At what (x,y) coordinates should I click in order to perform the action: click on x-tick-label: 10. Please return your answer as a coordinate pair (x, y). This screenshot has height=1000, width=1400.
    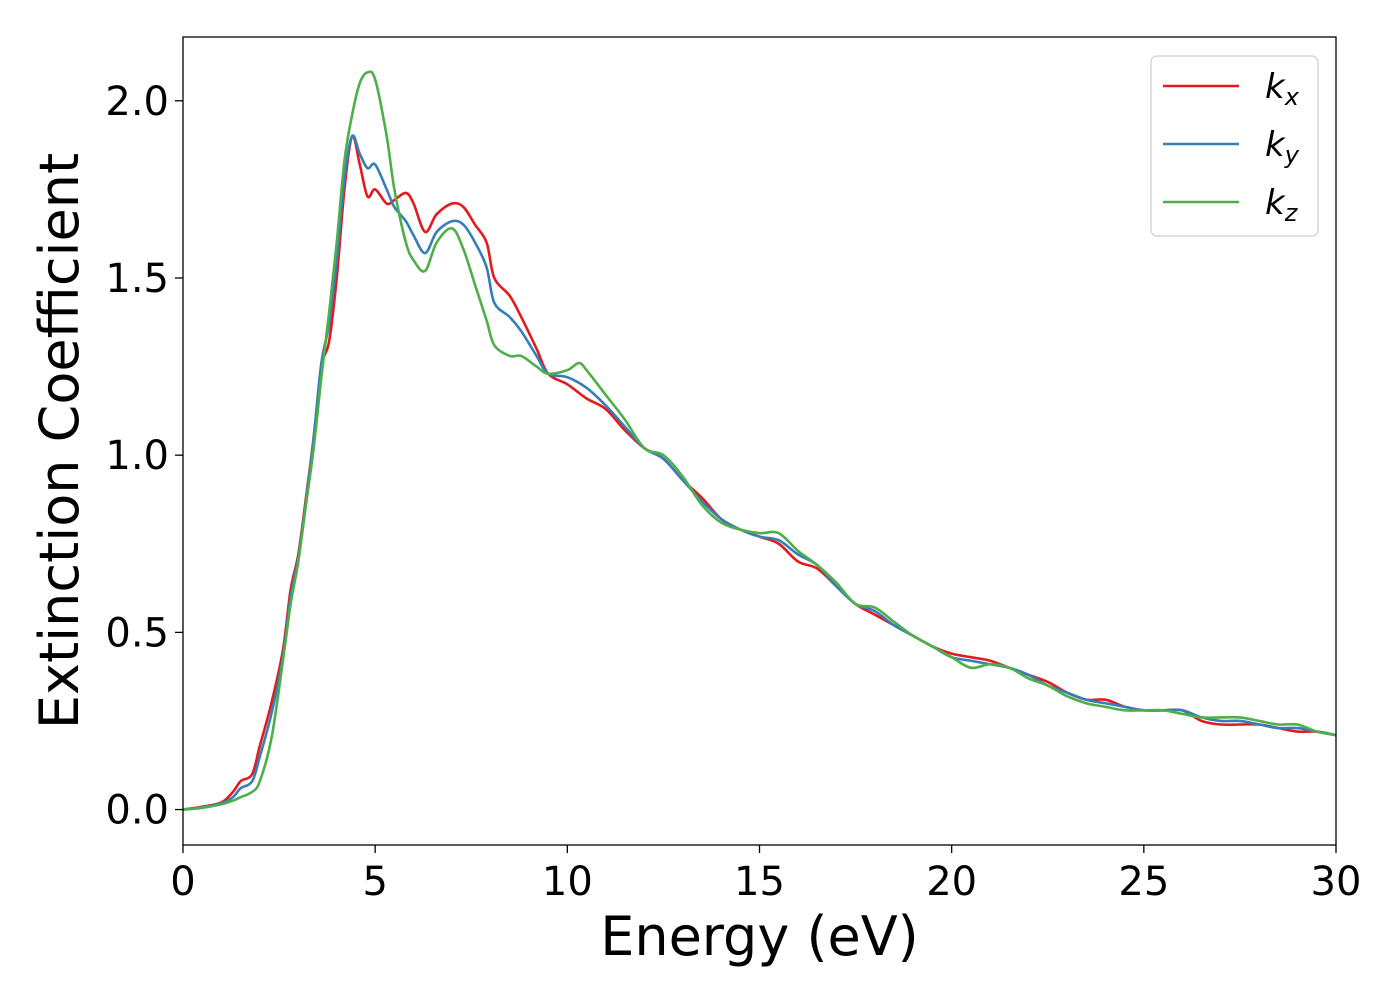
    Looking at the image, I should click on (567, 882).